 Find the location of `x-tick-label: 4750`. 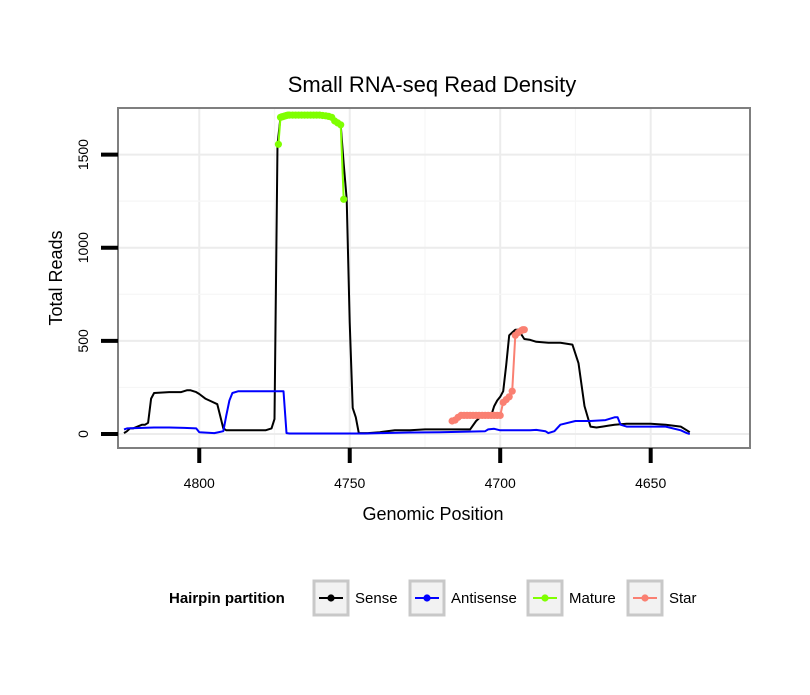

x-tick-label: 4750 is located at coordinates (349, 483).